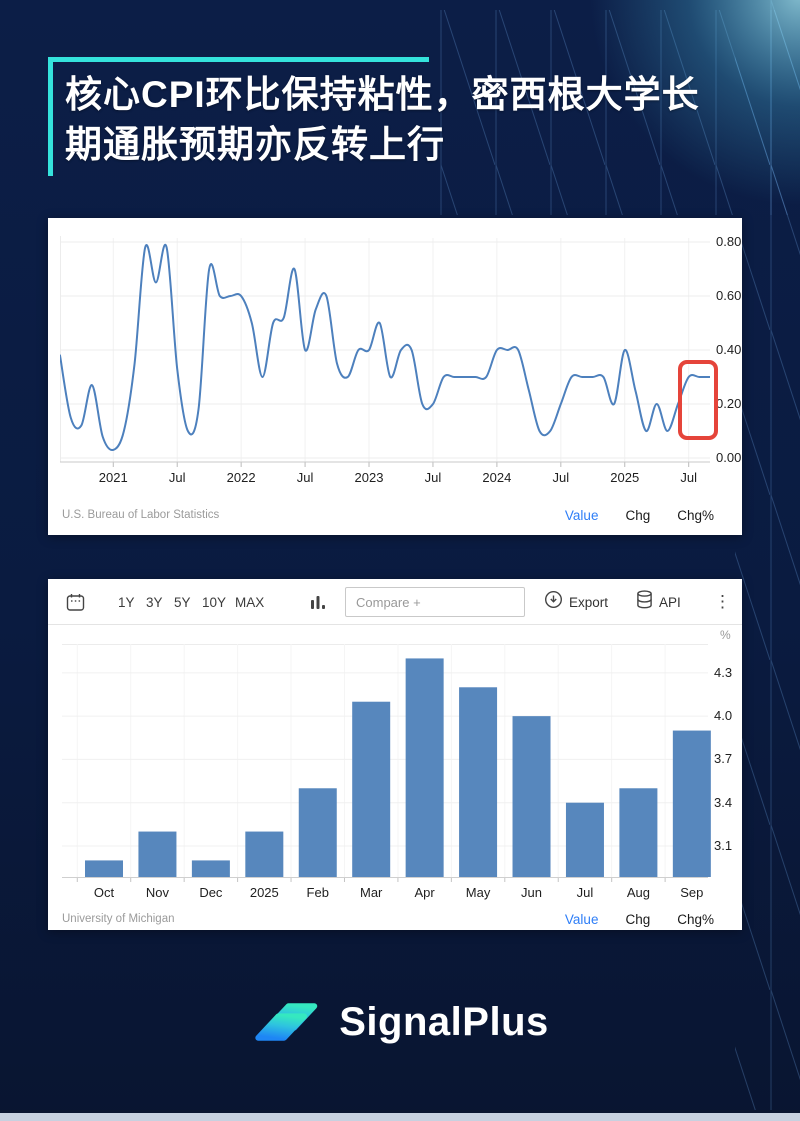  I want to click on database-icon, so click(644, 602).